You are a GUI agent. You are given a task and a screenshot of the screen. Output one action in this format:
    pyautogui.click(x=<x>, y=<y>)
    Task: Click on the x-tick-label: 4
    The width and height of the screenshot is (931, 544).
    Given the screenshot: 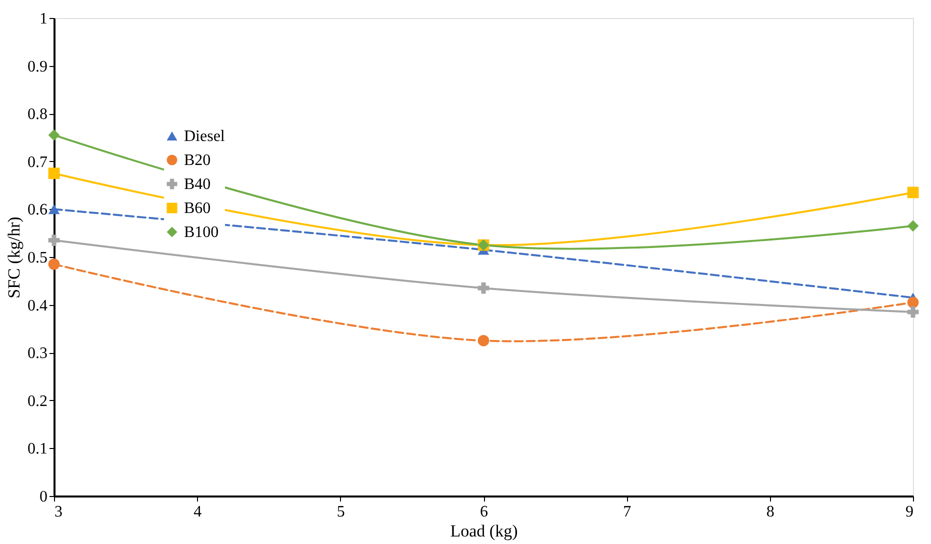 What is the action you would take?
    pyautogui.click(x=198, y=512)
    